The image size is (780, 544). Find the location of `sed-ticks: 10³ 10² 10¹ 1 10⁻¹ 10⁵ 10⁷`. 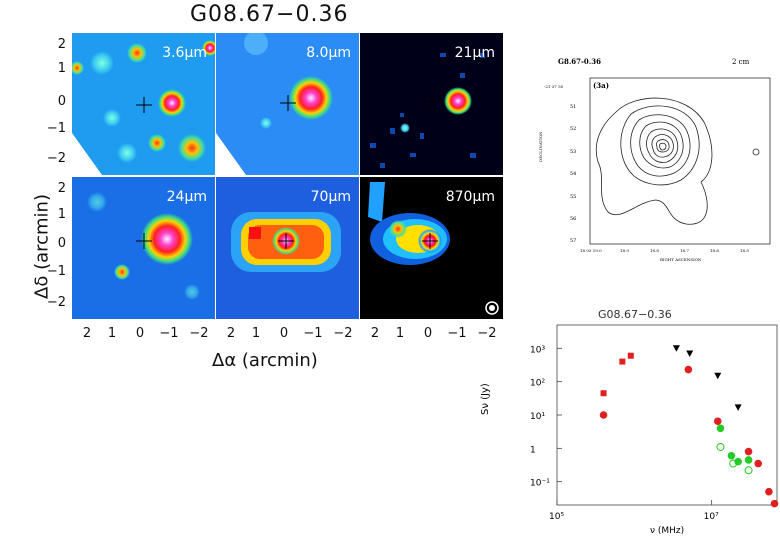

sed-ticks: 10³ 10² 10¹ 1 10⁻¹ 10⁵ 10⁷ is located at coordinates (624, 433).